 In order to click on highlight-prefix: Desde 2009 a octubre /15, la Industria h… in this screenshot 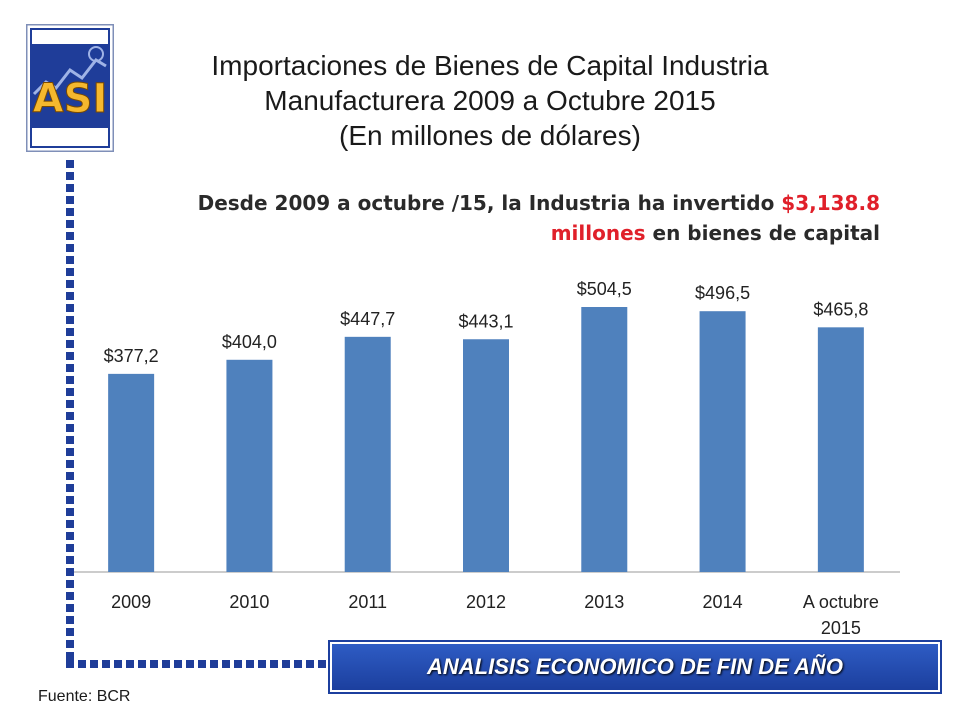, I will do `click(489, 203)`.